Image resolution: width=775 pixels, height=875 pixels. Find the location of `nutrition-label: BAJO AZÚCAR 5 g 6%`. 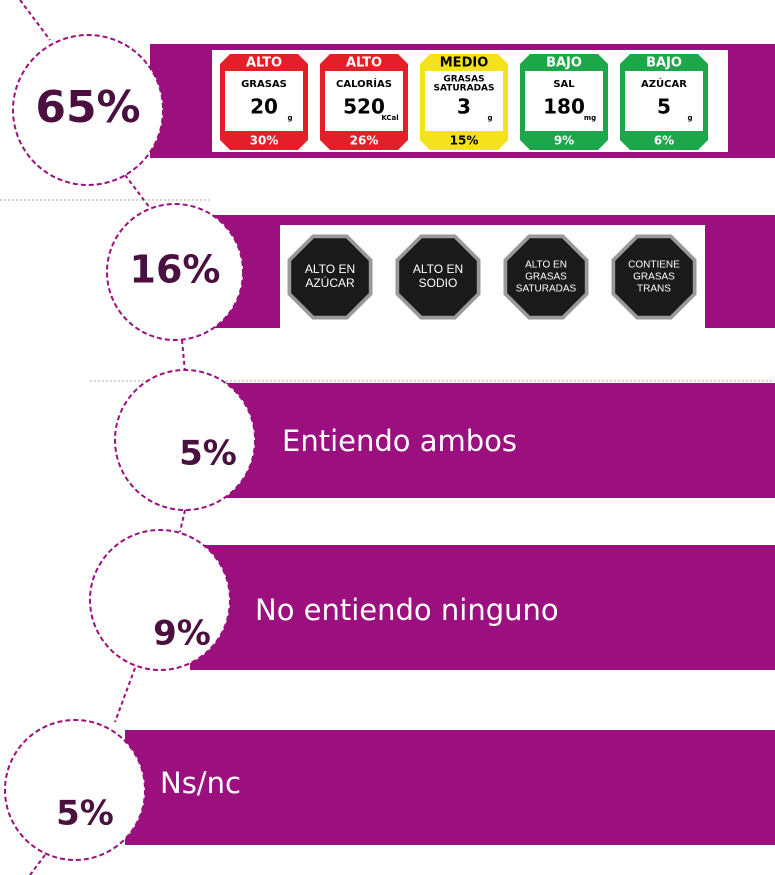

nutrition-label: BAJO AZÚCAR 5 g 6% is located at coordinates (664, 102).